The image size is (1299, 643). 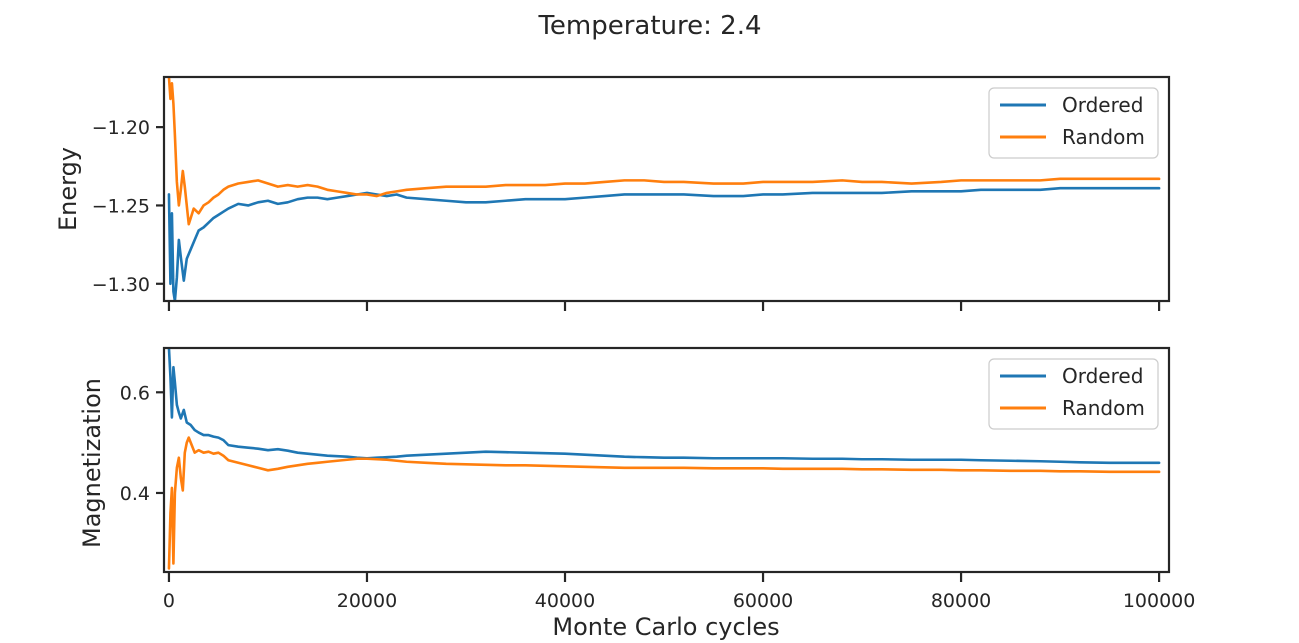 I want to click on magnetization-y-ticks: 0.4 0.6, so click(x=142, y=443).